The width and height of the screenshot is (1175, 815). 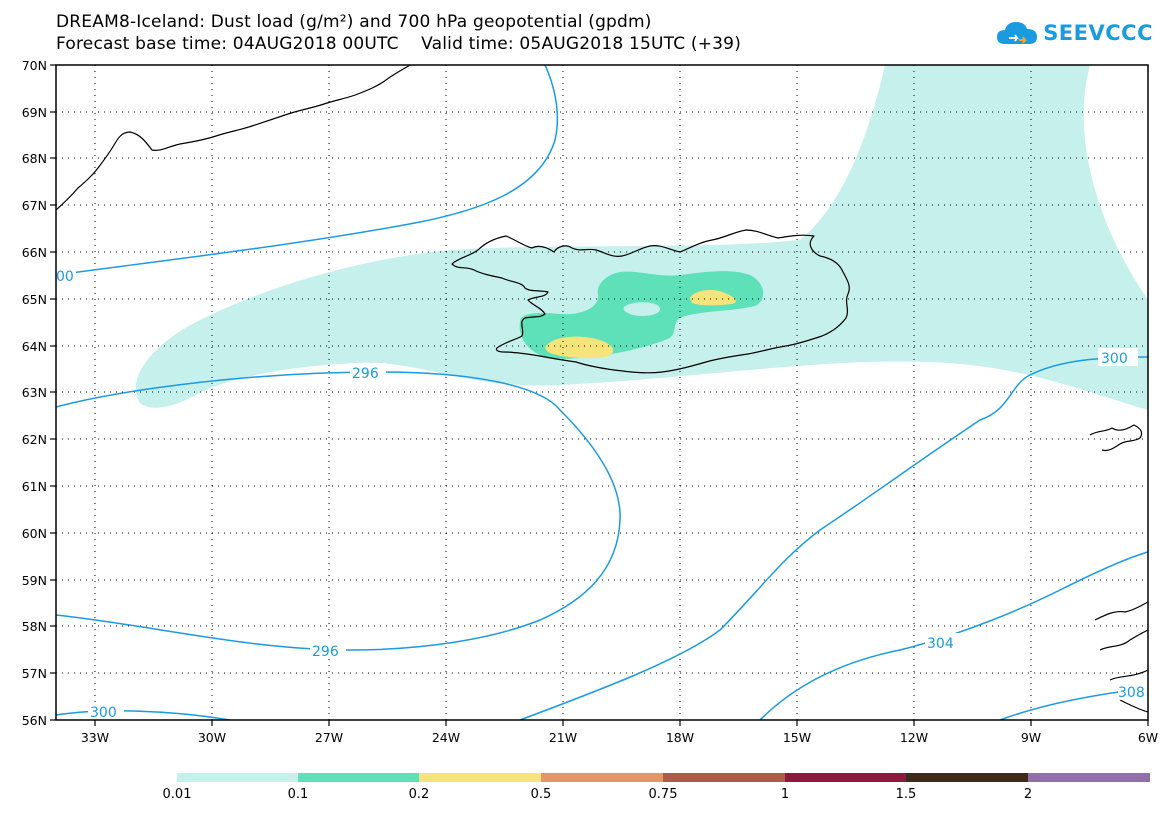 What do you see at coordinates (34, 299) in the screenshot?
I see `lat-label: 65N` at bounding box center [34, 299].